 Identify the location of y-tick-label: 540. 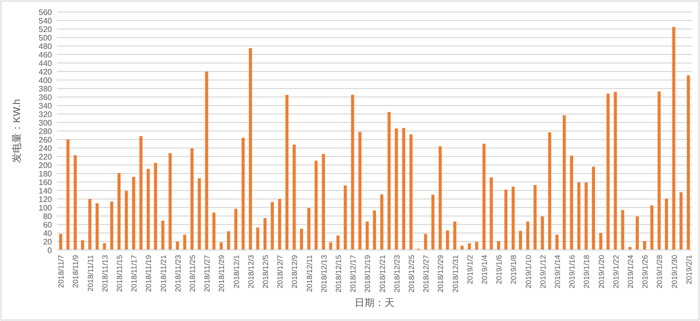
(45, 21).